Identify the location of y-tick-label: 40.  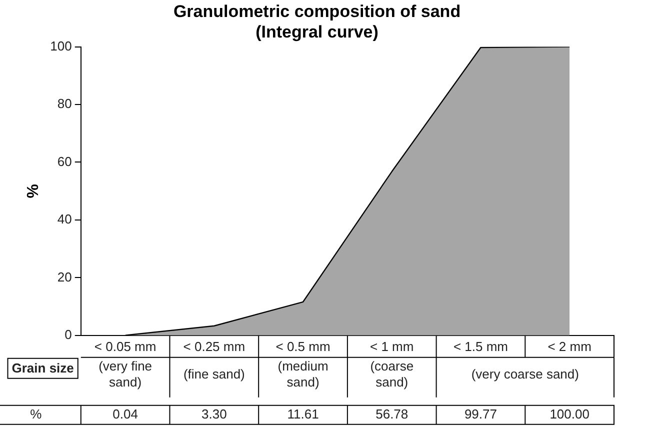
(64, 219).